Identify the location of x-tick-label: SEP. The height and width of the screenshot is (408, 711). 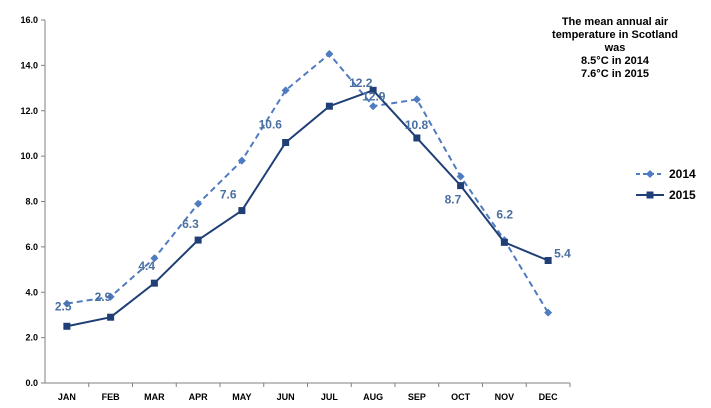
(417, 397).